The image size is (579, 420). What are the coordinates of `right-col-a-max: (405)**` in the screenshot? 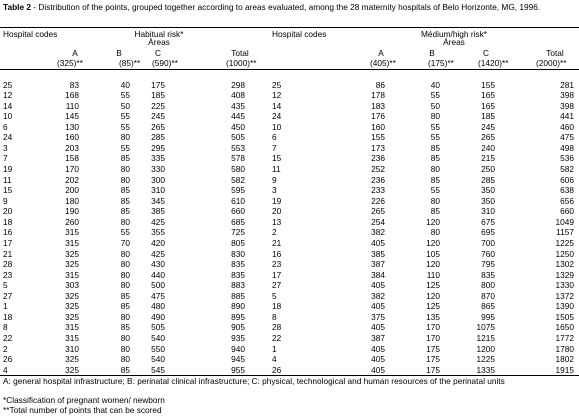 It's located at (383, 63).